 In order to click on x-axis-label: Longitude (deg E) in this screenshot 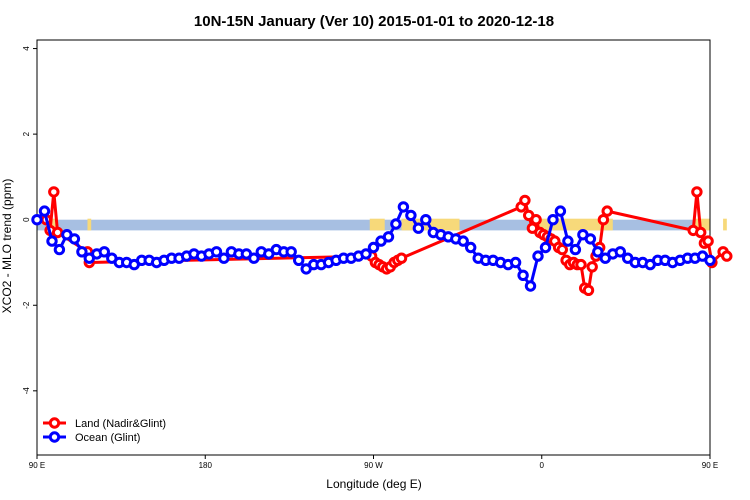, I will do `click(373, 484)`.